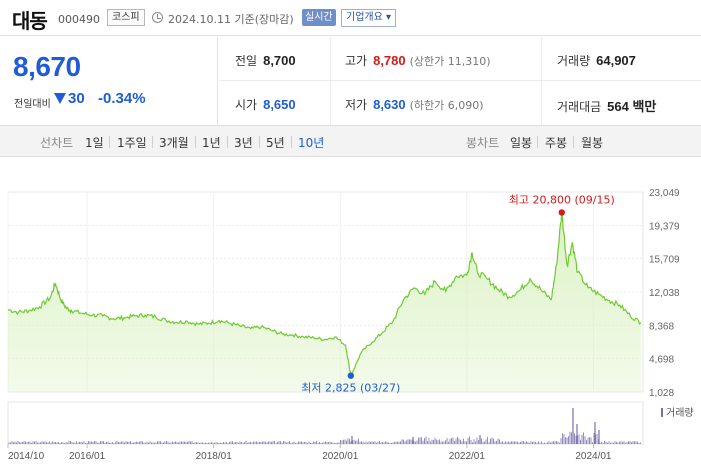 This screenshot has width=701, height=474. What do you see at coordinates (664, 293) in the screenshot?
I see `y-tick-label: 12,038` at bounding box center [664, 293].